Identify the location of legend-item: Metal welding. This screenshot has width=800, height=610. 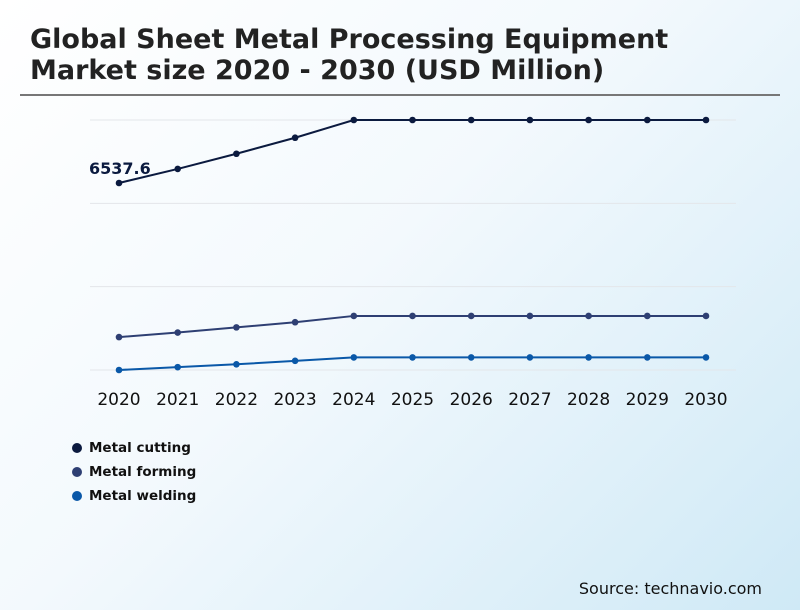
(134, 496).